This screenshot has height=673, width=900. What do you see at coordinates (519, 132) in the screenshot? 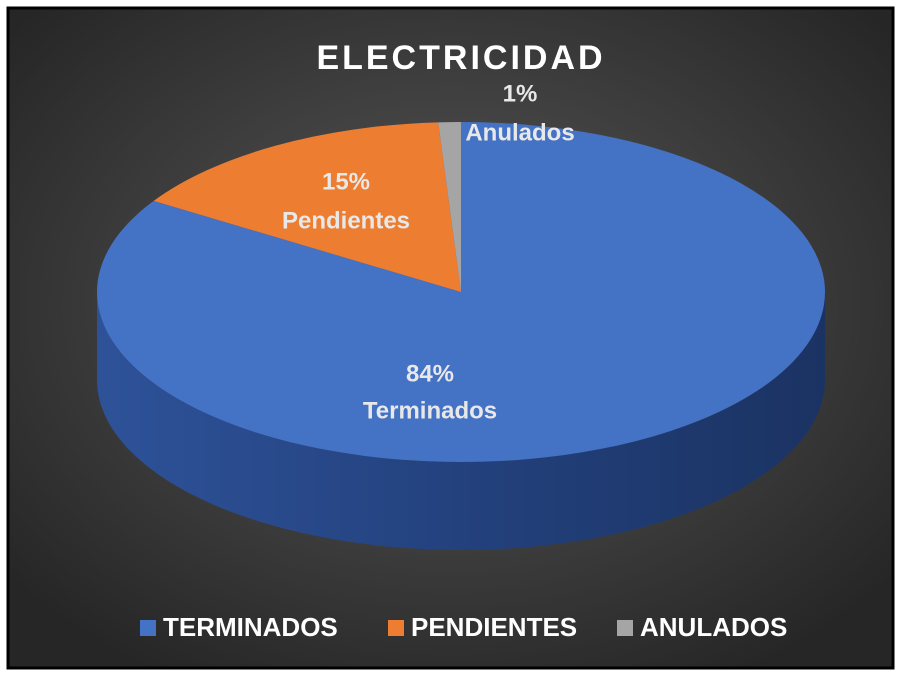
I see `data-label-category: Anulados` at bounding box center [519, 132].